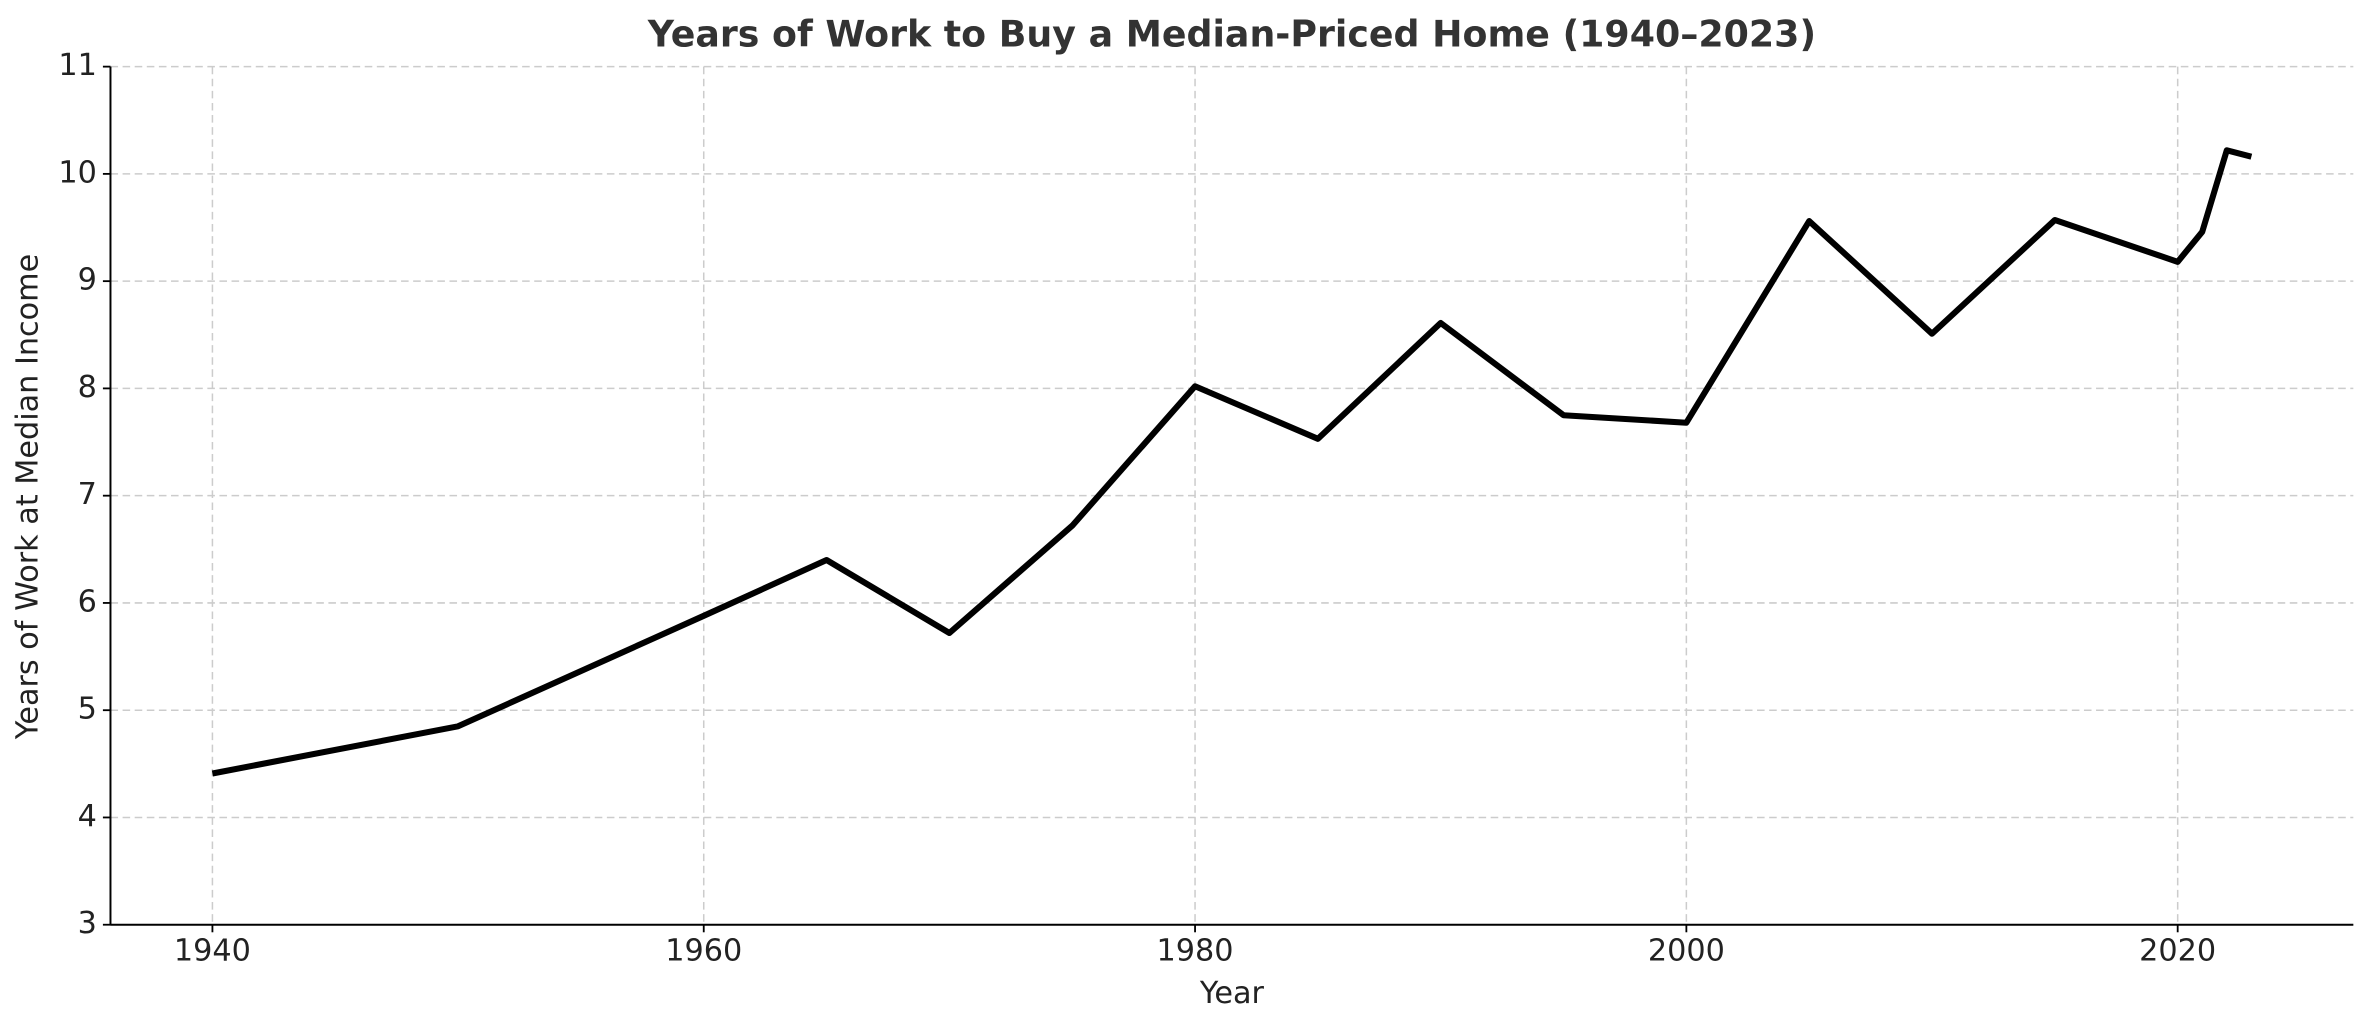 The image size is (2373, 1031). What do you see at coordinates (1232, 993) in the screenshot?
I see `x-axis-label: Year` at bounding box center [1232, 993].